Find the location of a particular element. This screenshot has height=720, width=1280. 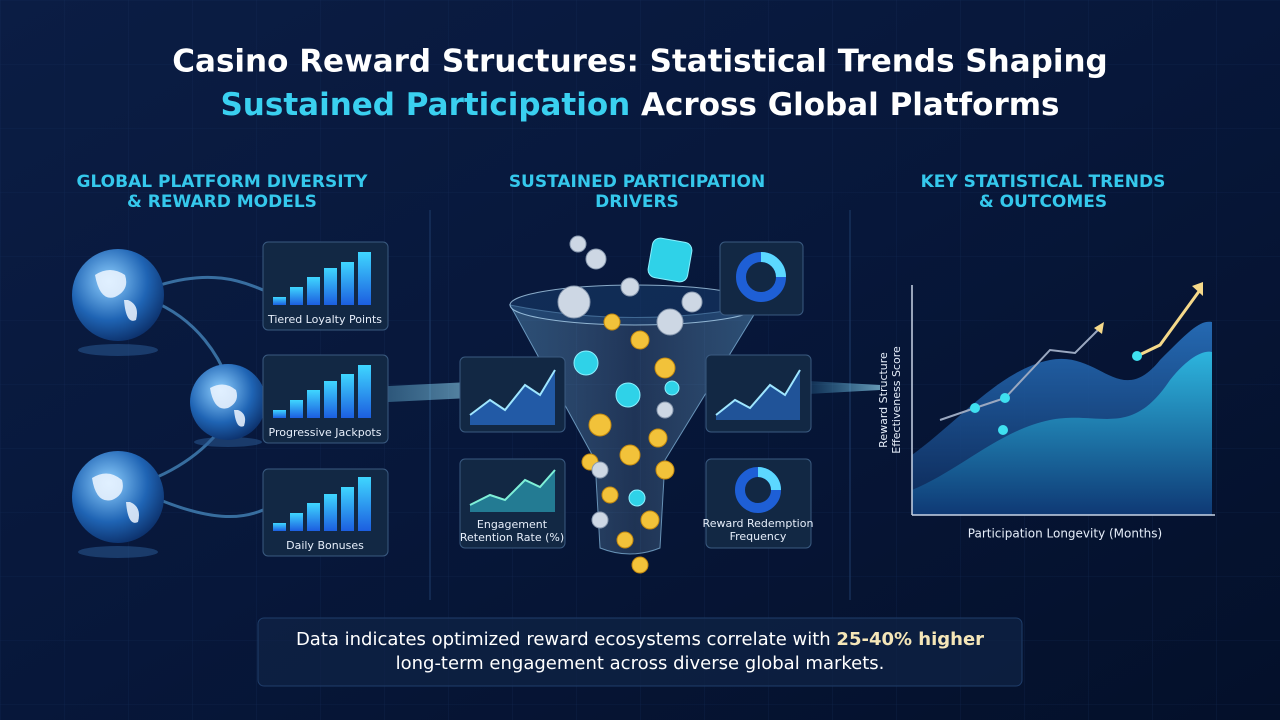

globes is located at coordinates (169, 403).